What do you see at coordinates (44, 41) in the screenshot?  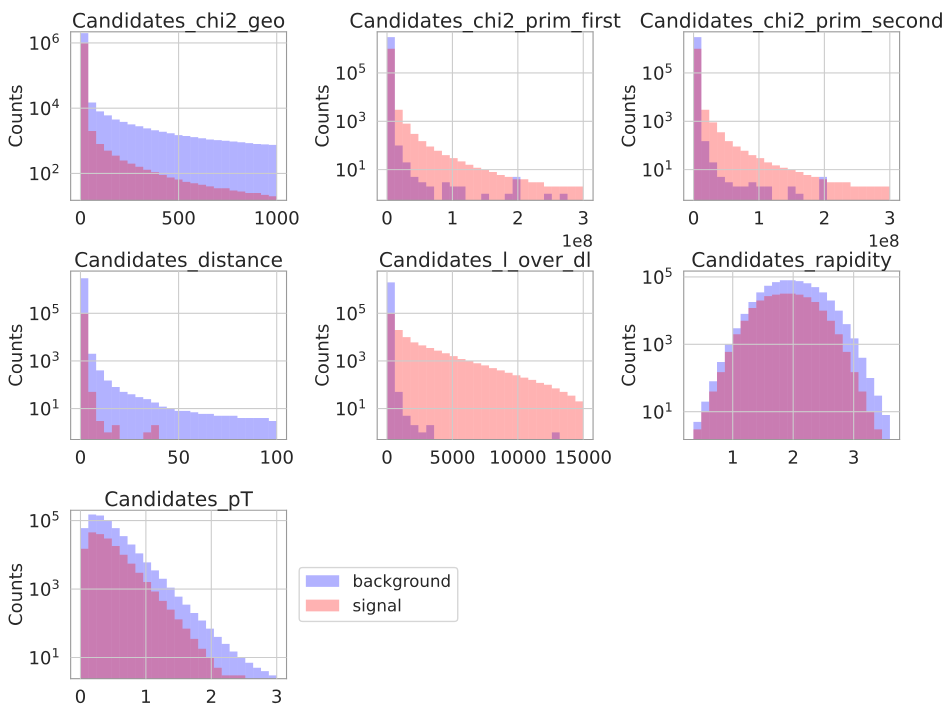 I see `y-tick-label: 10$^{6}$` at bounding box center [44, 41].